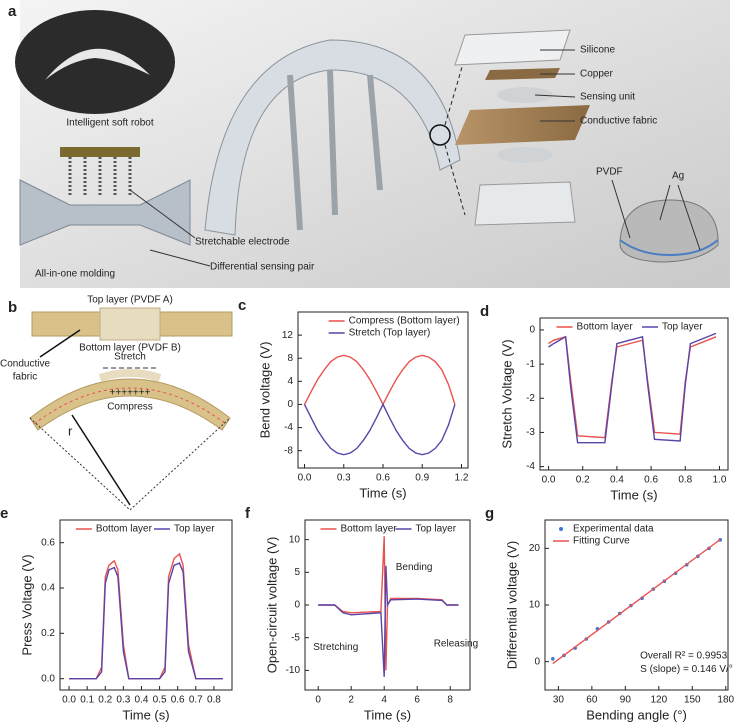 This screenshot has width=738, height=727. I want to click on x-tick-label: 90, so click(626, 700).